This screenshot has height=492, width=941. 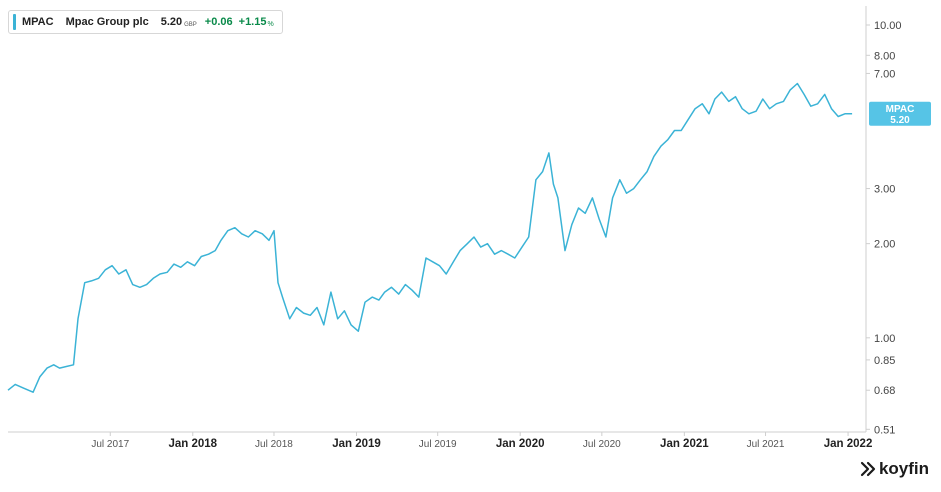 What do you see at coordinates (274, 444) in the screenshot?
I see `x-tick-label: Jul 2018` at bounding box center [274, 444].